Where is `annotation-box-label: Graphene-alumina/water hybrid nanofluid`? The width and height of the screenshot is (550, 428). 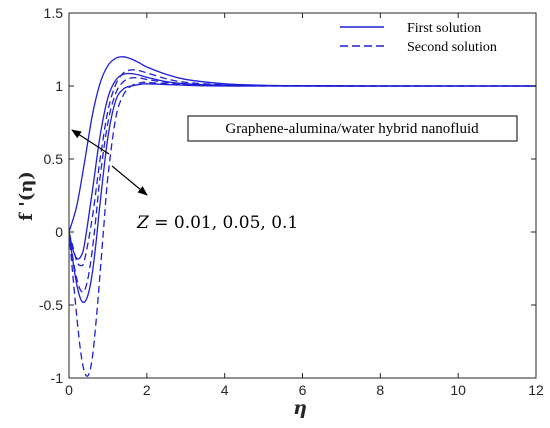
annotation-box-label: Graphene-alumina/water hybrid nanofluid is located at coordinates (352, 129).